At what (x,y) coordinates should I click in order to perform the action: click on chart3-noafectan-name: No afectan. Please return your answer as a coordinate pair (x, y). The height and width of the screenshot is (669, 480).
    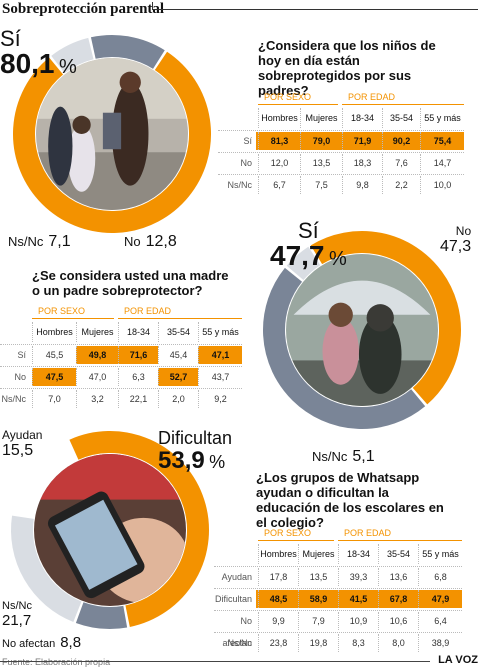
    Looking at the image, I should click on (29, 644).